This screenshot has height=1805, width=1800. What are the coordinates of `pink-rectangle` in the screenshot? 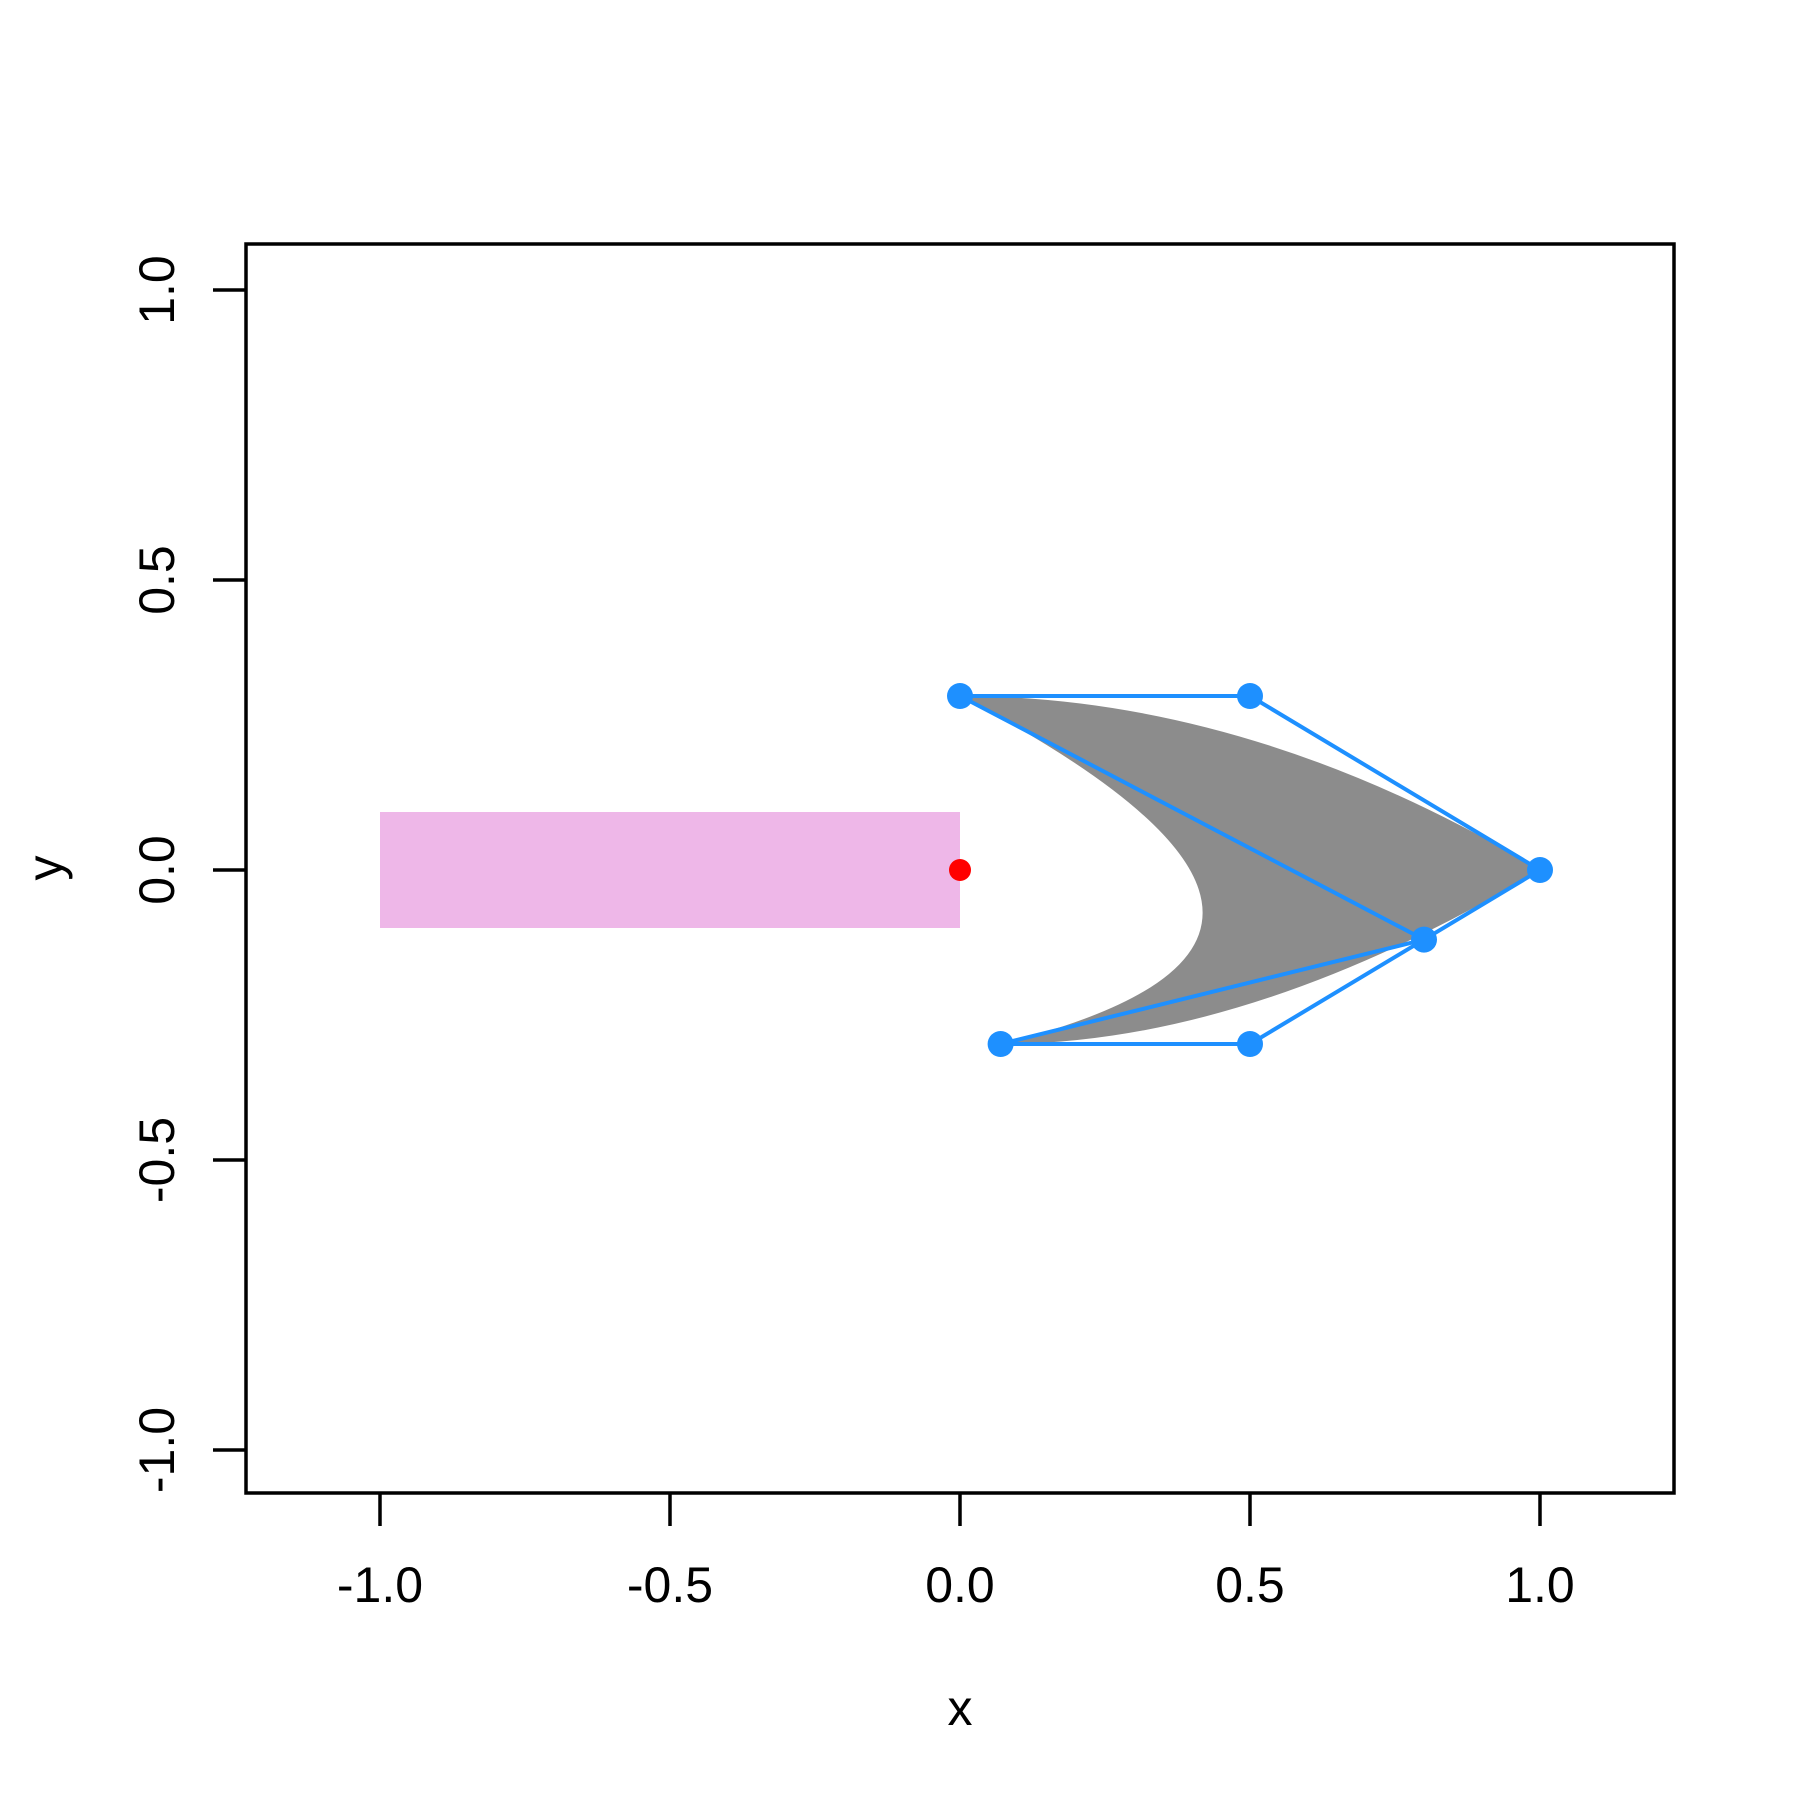 It's located at (670, 870).